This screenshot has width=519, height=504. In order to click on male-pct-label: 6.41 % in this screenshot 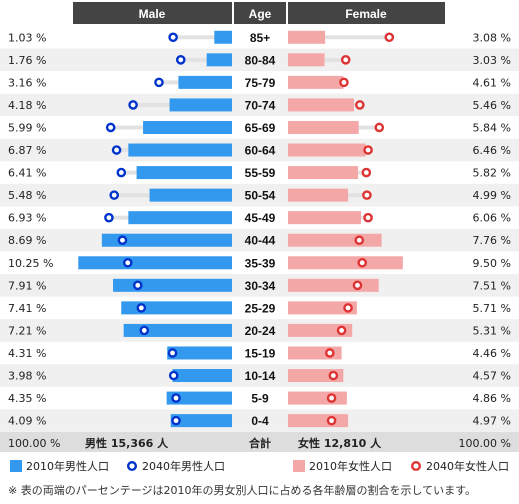, I will do `click(27, 173)`.